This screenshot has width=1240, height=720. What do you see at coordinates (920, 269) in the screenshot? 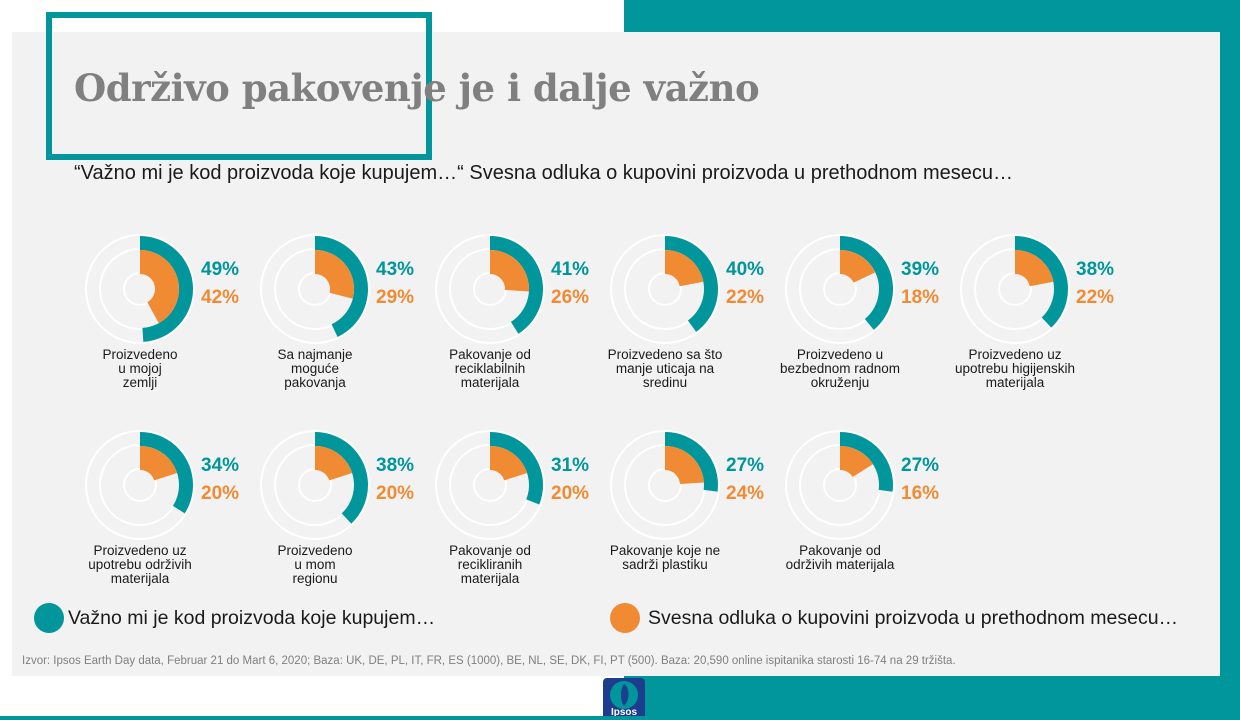
I see `data-label-important: 39%` at bounding box center [920, 269].